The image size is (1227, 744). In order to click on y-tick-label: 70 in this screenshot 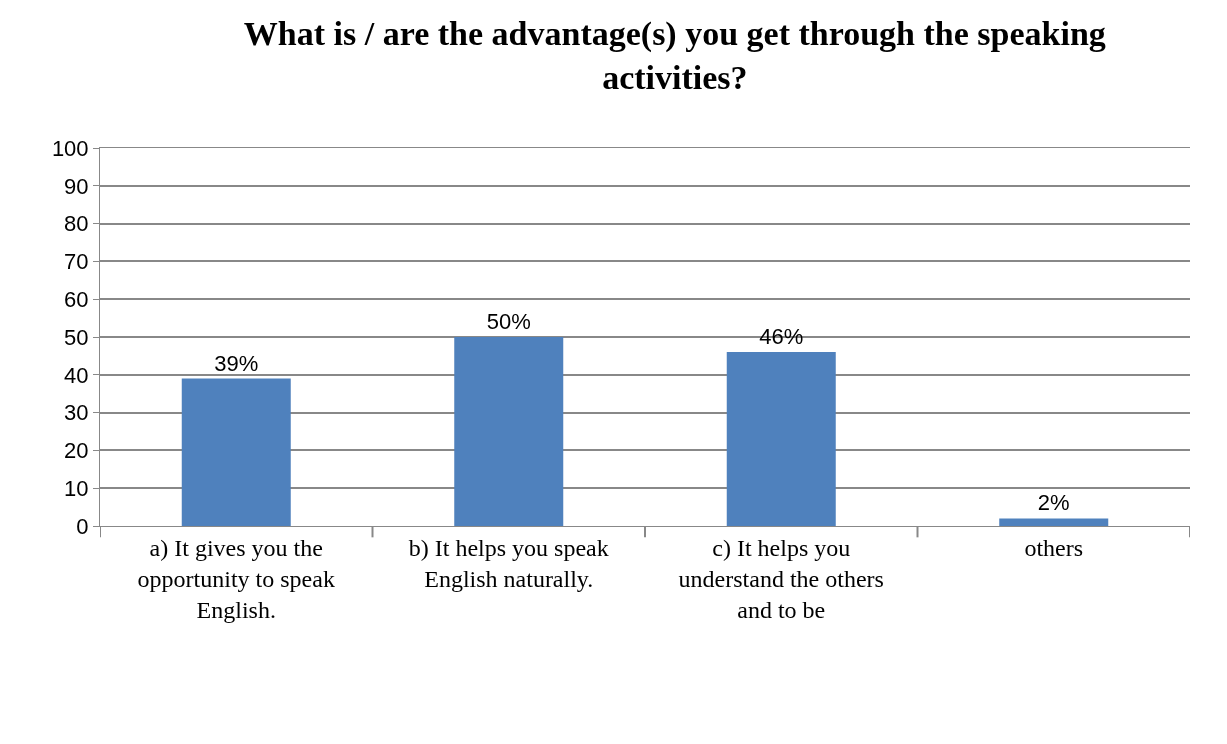, I will do `click(76, 262)`.